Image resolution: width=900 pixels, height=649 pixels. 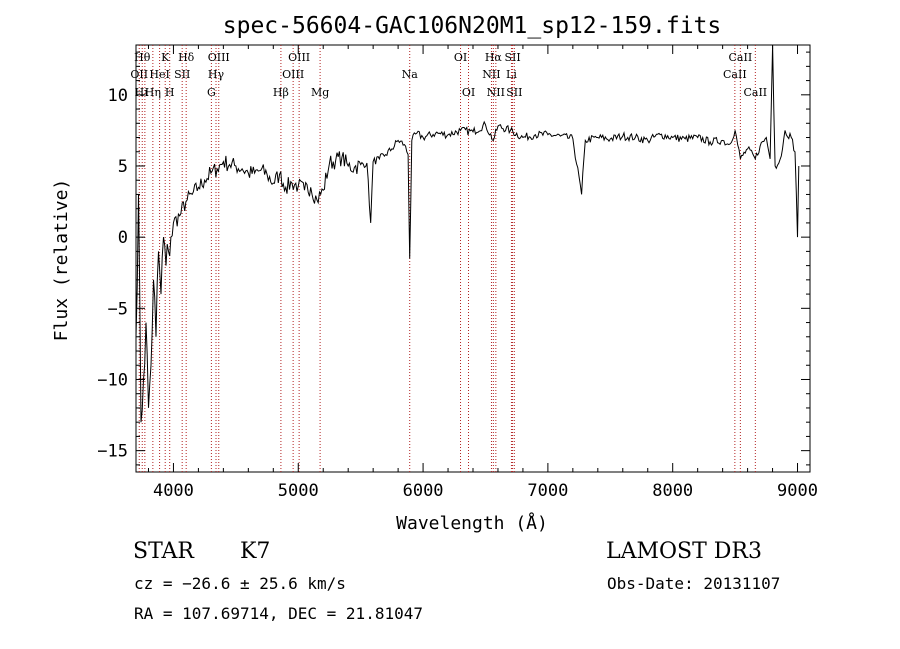 I want to click on y-axis-label: Flux (relative), so click(x=61, y=260).